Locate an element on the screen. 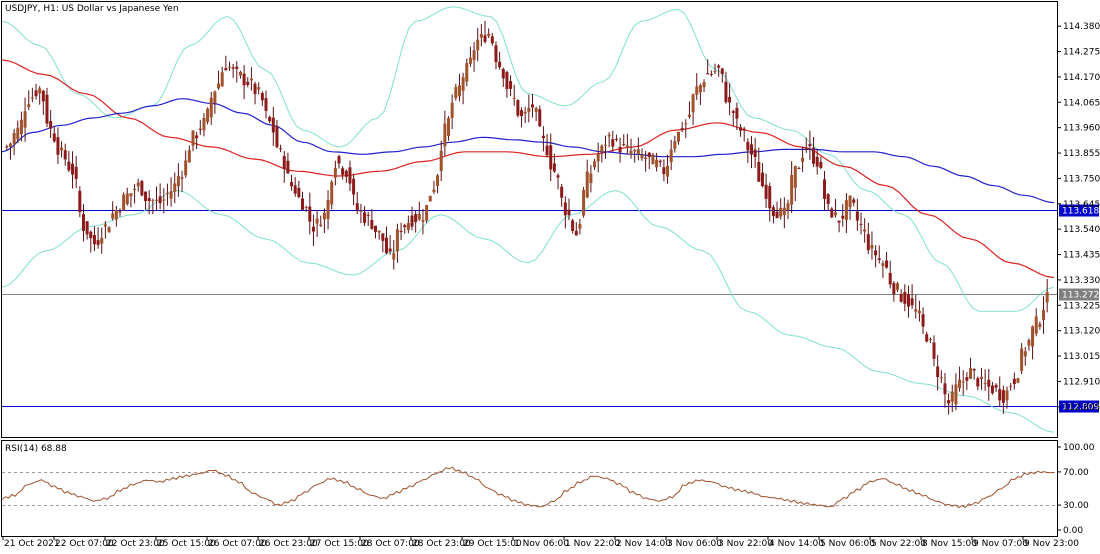 This screenshot has height=554, width=1100. price-level-badge is located at coordinates (1079, 294).